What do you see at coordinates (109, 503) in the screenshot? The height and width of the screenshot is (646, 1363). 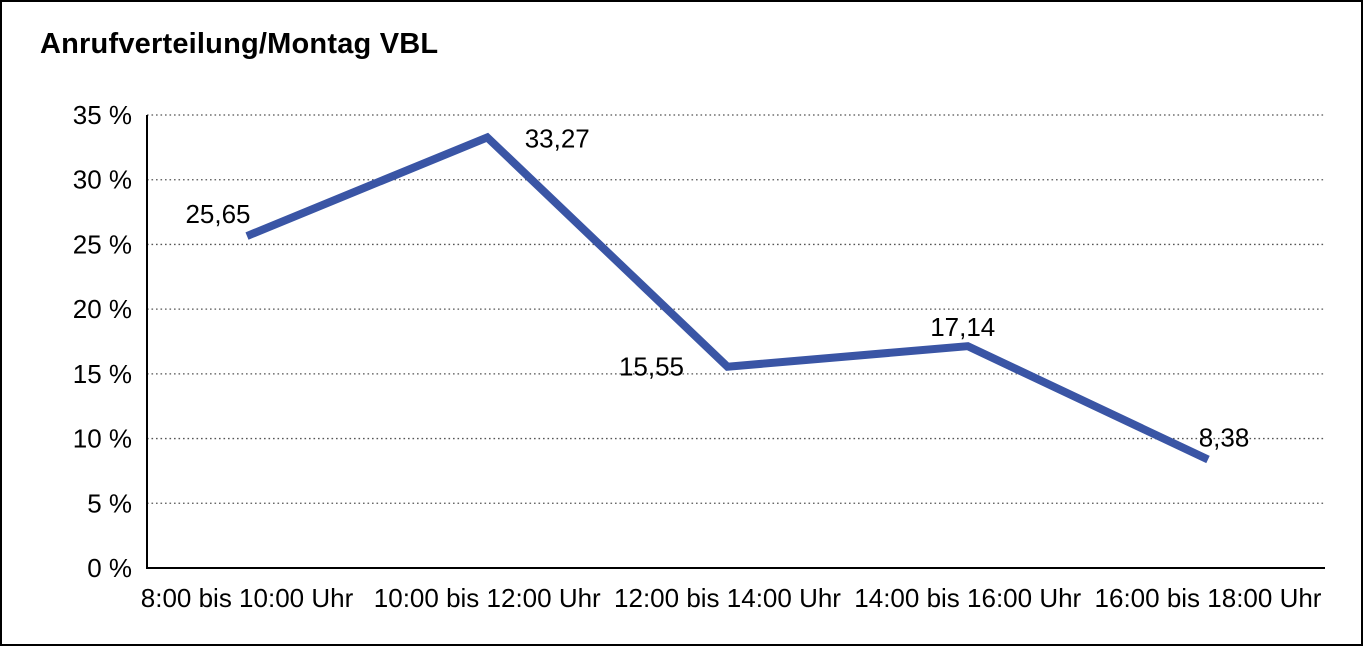 I see `y-tick-label: 5 %` at bounding box center [109, 503].